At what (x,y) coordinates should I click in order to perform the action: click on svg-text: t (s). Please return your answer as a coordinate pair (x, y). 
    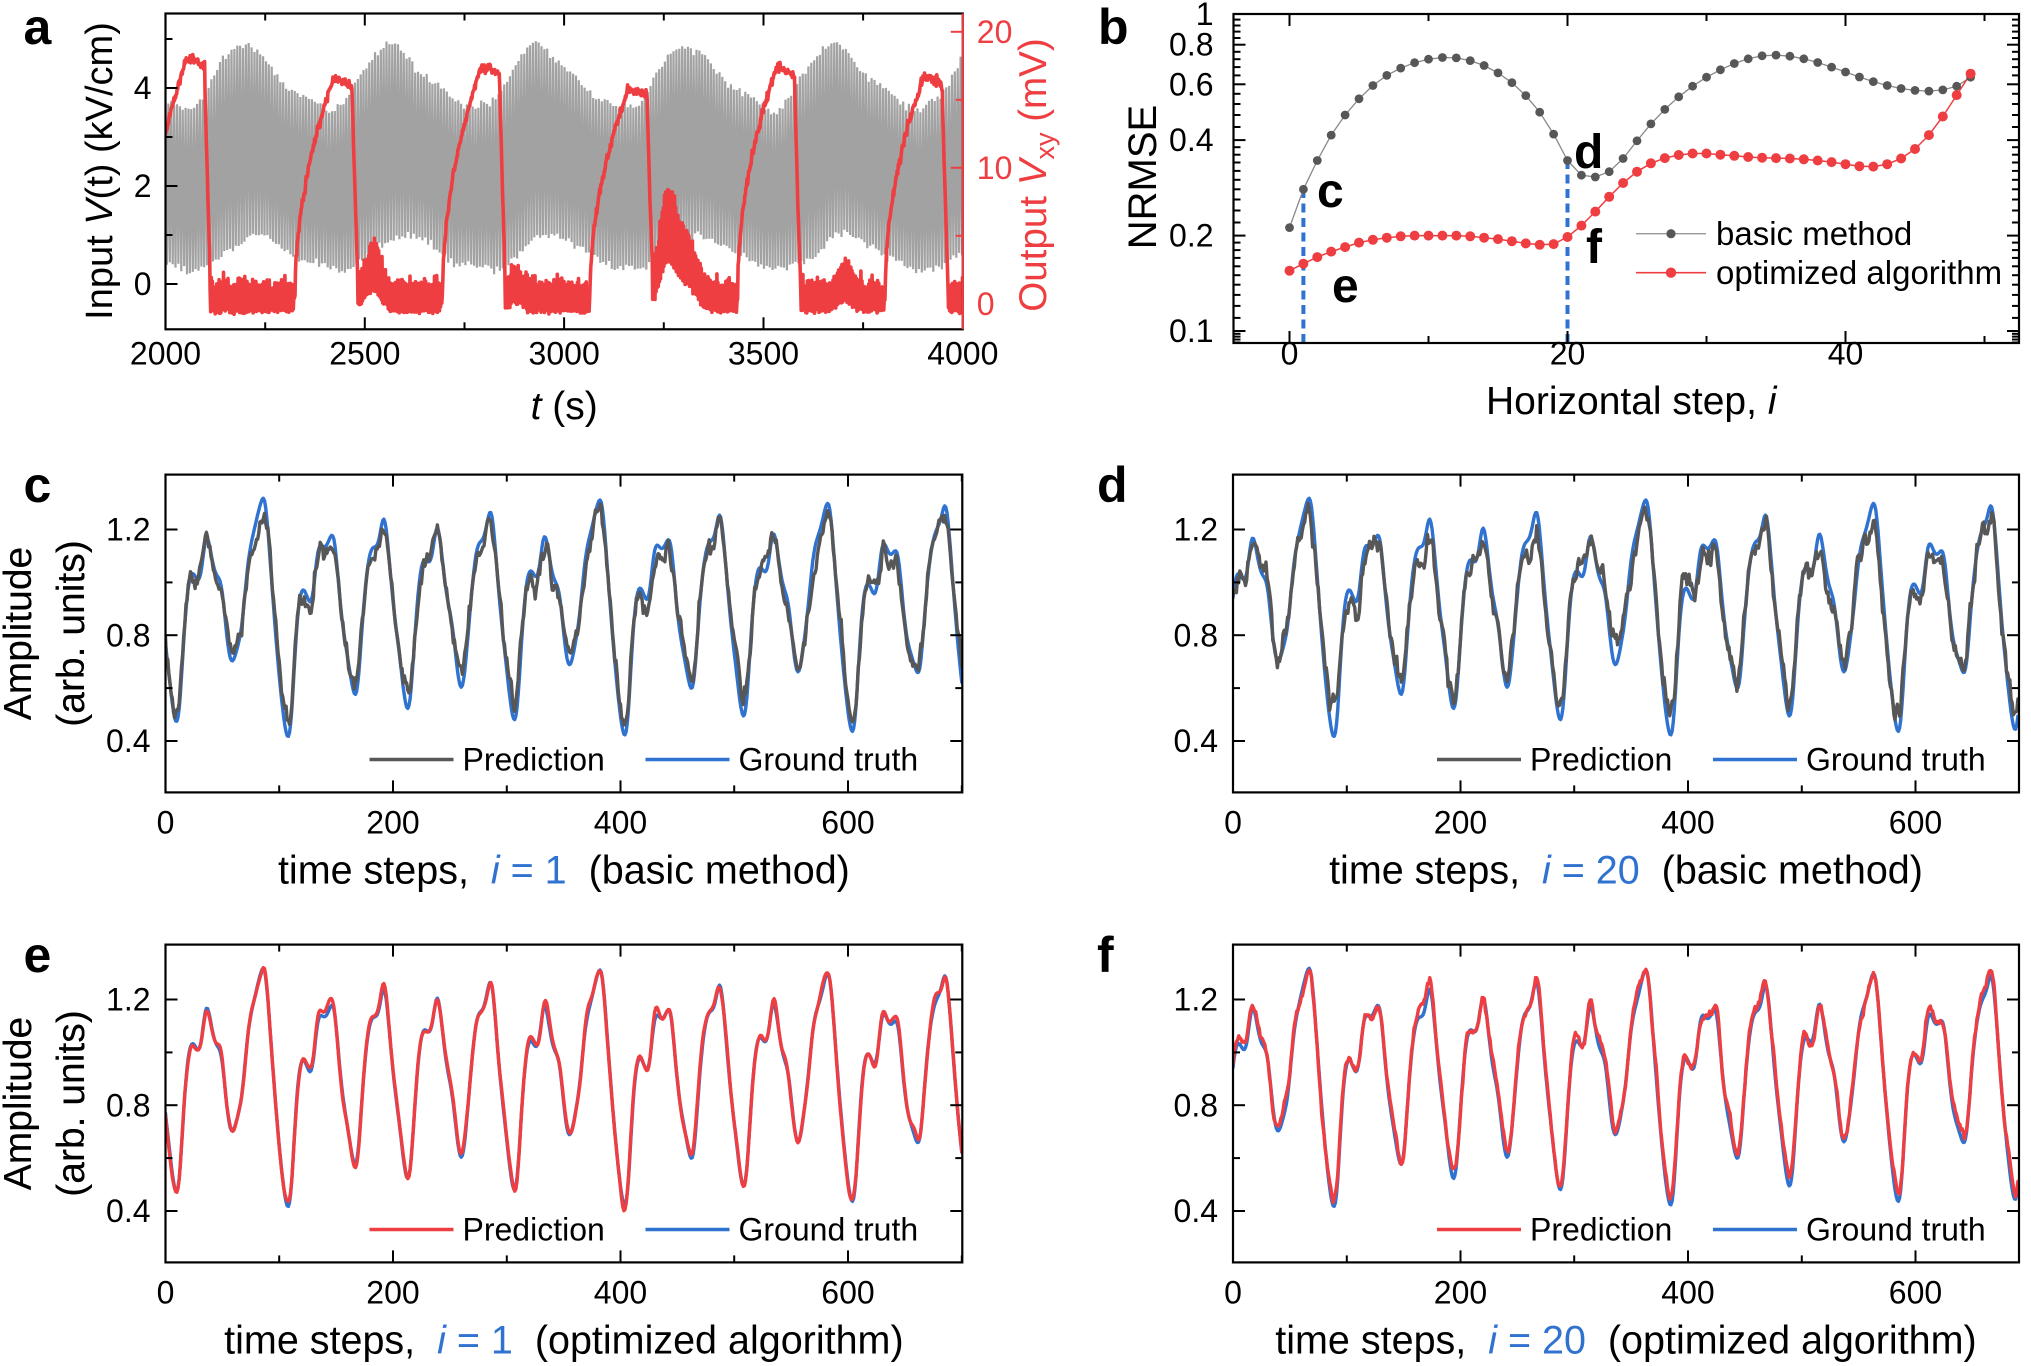
    Looking at the image, I should click on (564, 406).